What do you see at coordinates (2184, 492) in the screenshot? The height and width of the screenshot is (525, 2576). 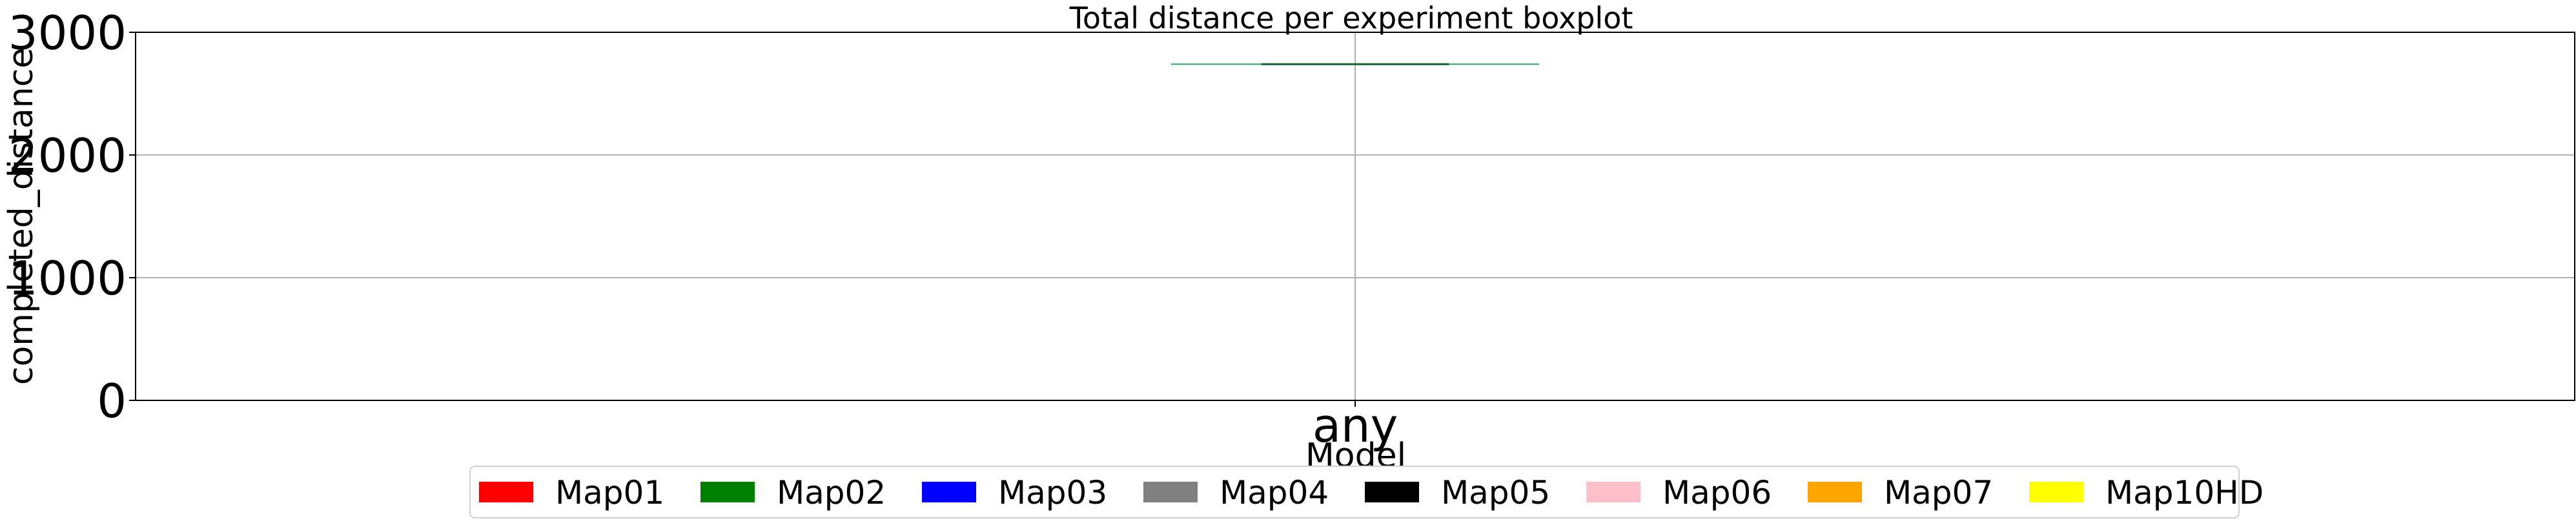 I see `legend-label: Map10HD` at bounding box center [2184, 492].